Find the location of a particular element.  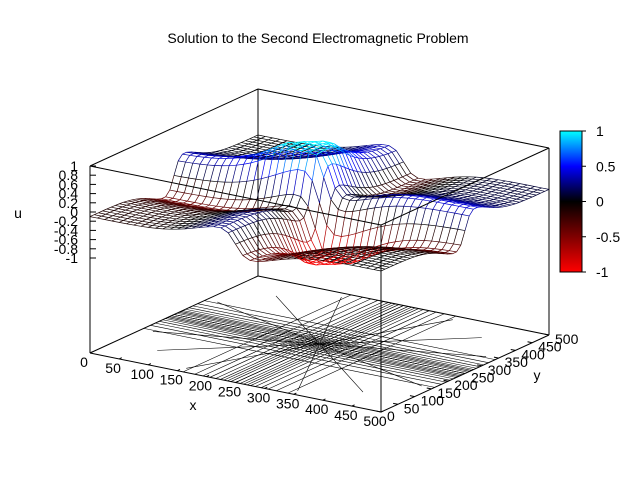

x-tick is located at coordinates (149, 364).